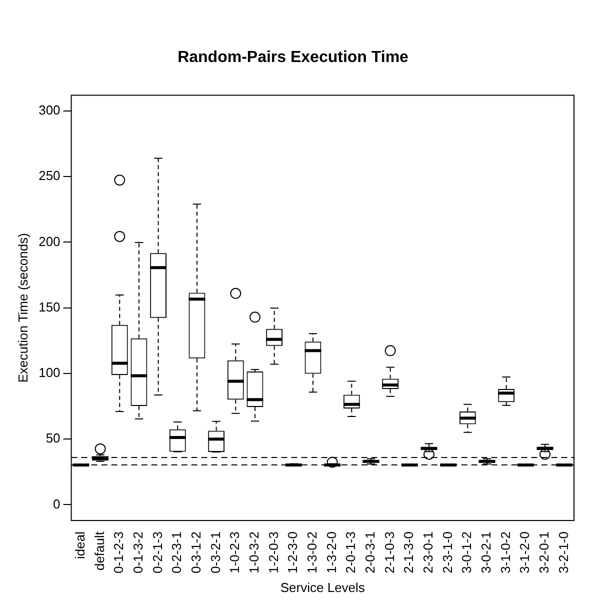 The width and height of the screenshot is (594, 612). What do you see at coordinates (22, 308) in the screenshot?
I see `y-axis-title: Execution Time (seconds)` at bounding box center [22, 308].